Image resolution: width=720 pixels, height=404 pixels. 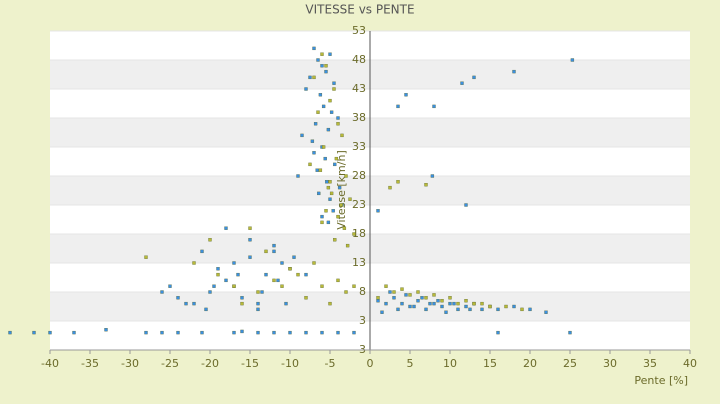 I want to click on x-tick-label: -10, so click(x=290, y=363).